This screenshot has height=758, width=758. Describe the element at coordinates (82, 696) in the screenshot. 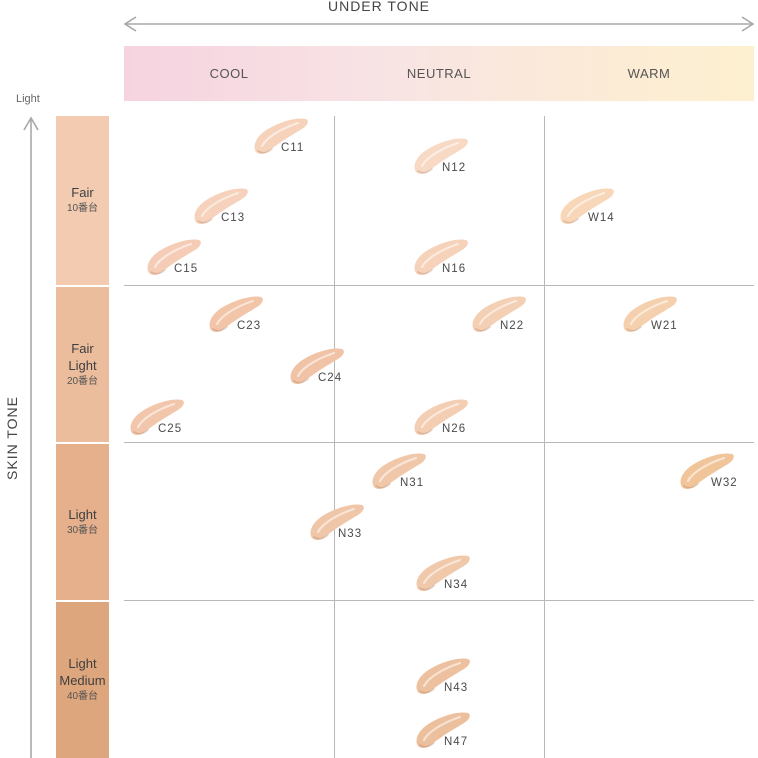

I see `row-series: 40番台` at that location.